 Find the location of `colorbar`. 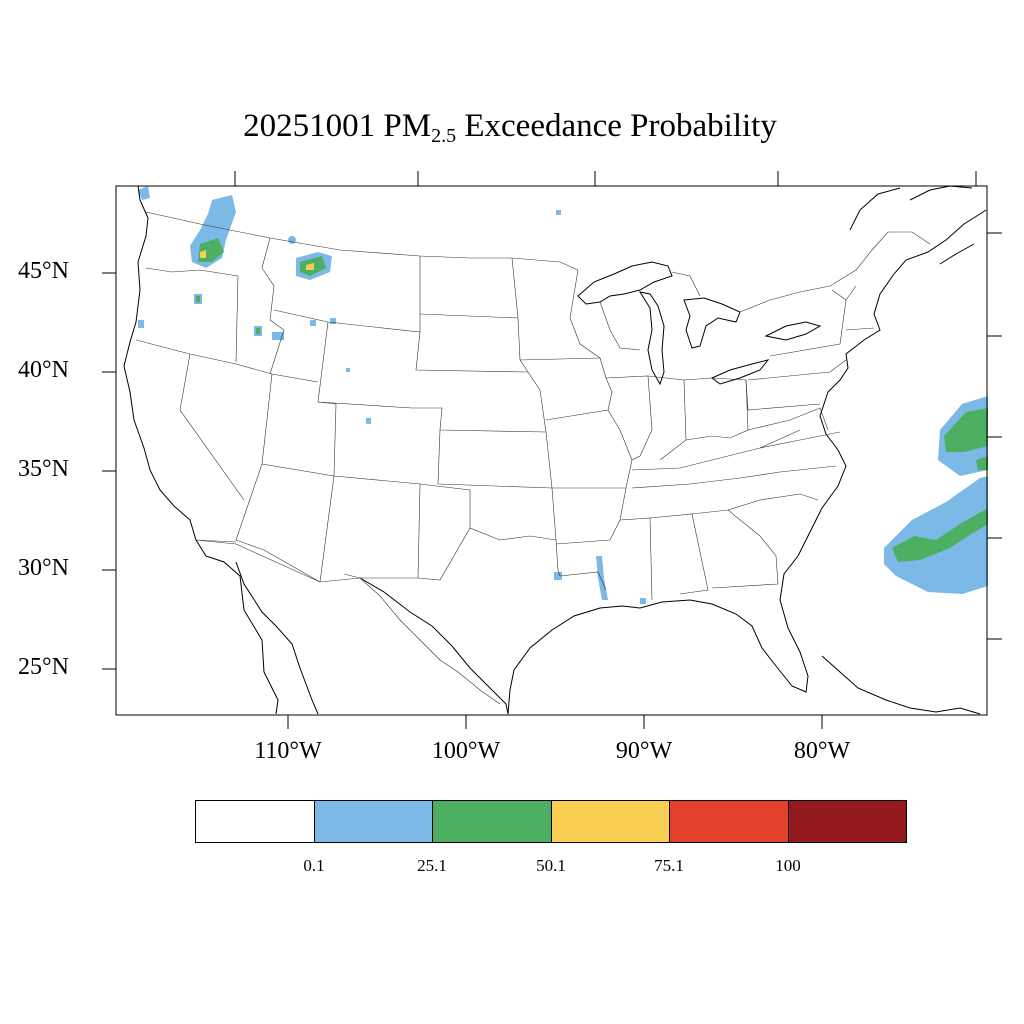

colorbar is located at coordinates (551, 821).